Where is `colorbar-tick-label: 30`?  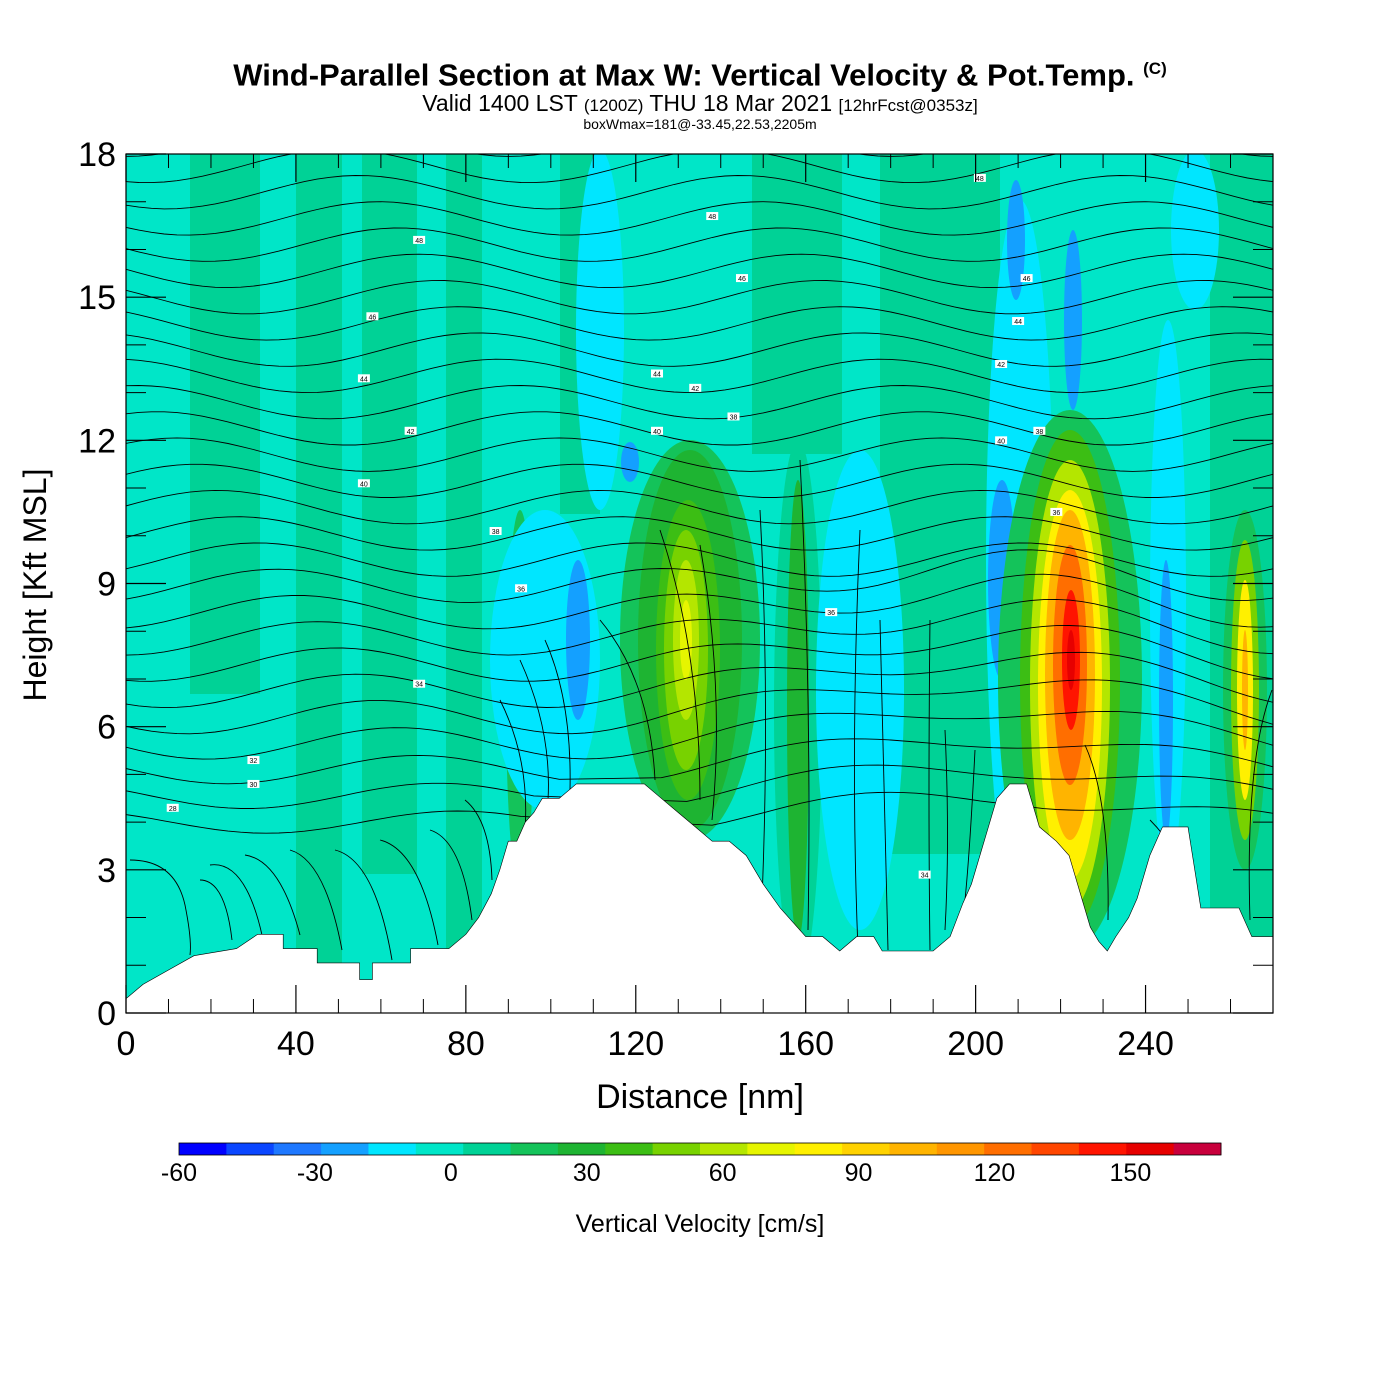 colorbar-tick-label: 30 is located at coordinates (587, 1173).